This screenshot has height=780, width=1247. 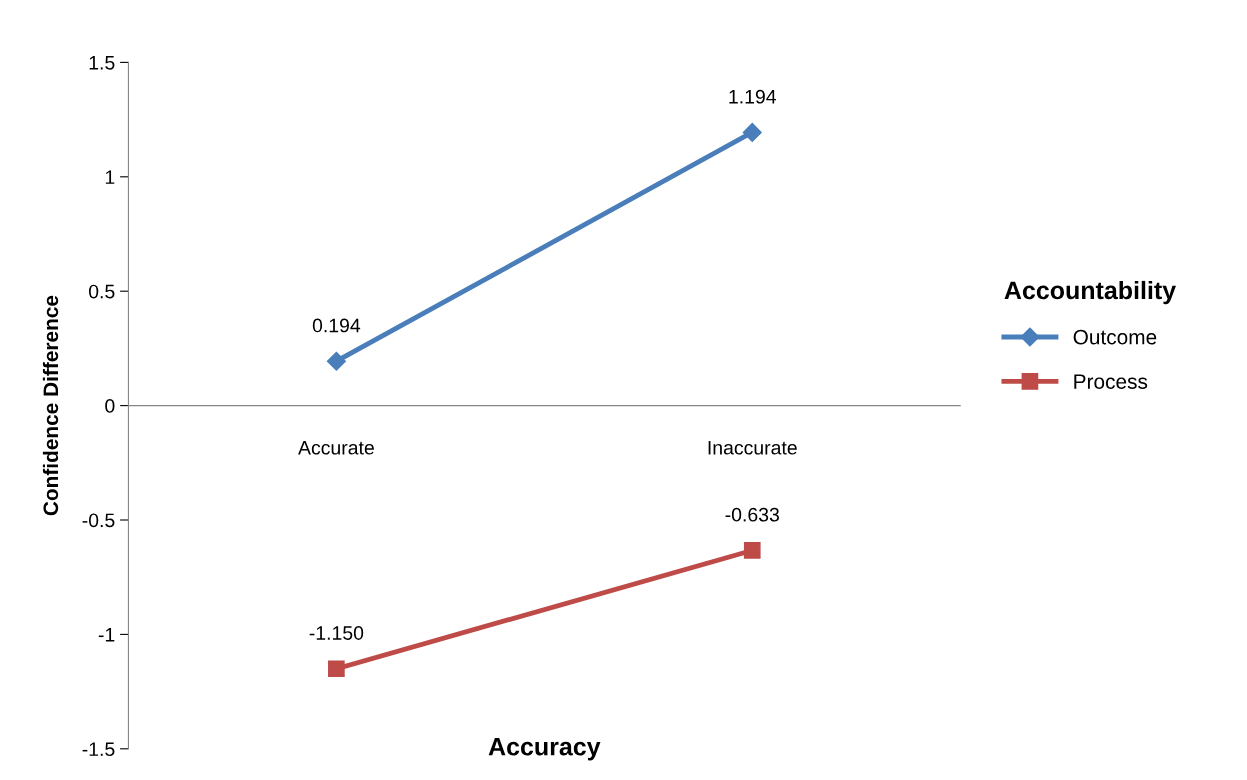 What do you see at coordinates (110, 177) in the screenshot?
I see `y-tick-label: 1` at bounding box center [110, 177].